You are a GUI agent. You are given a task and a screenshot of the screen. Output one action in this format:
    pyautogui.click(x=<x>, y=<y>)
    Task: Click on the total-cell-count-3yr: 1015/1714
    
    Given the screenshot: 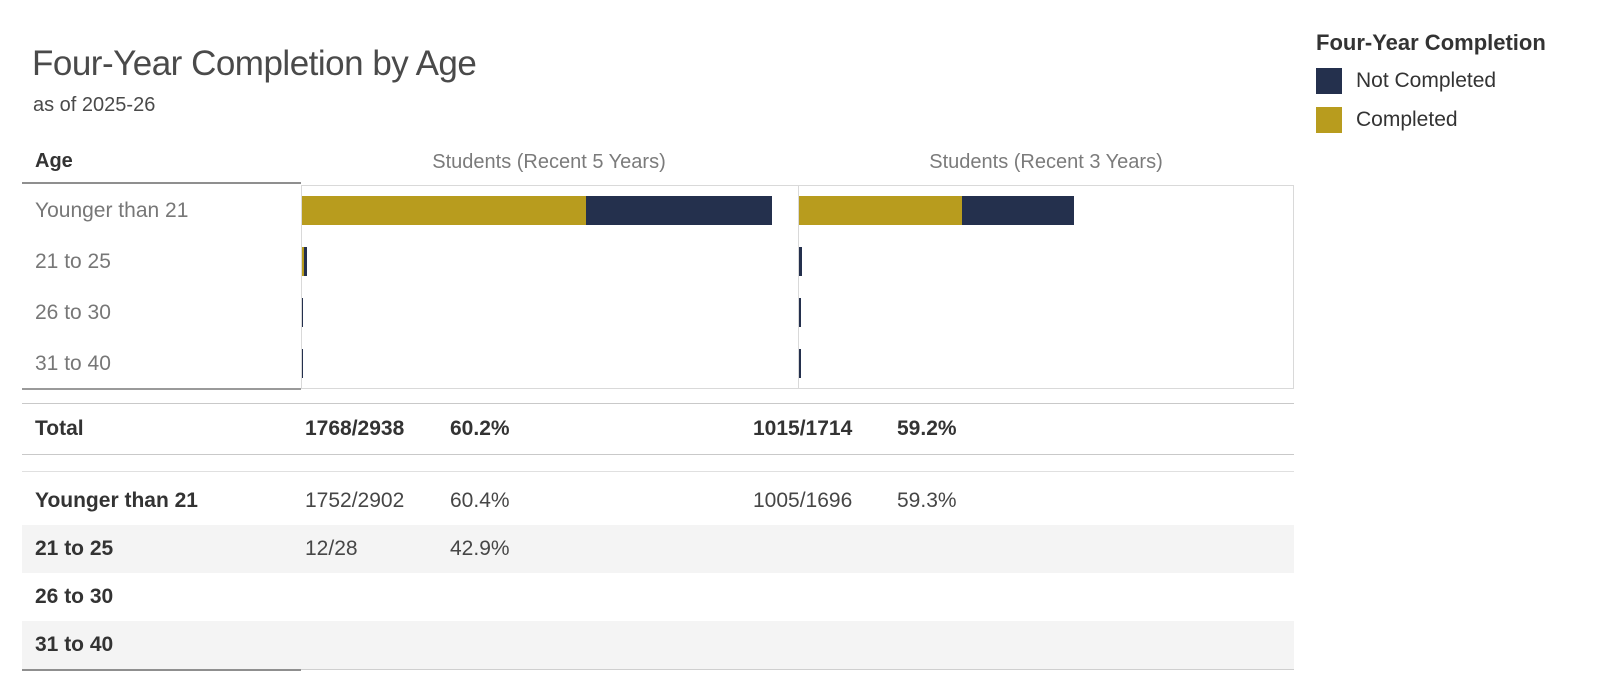 What is the action you would take?
    pyautogui.click(x=803, y=428)
    